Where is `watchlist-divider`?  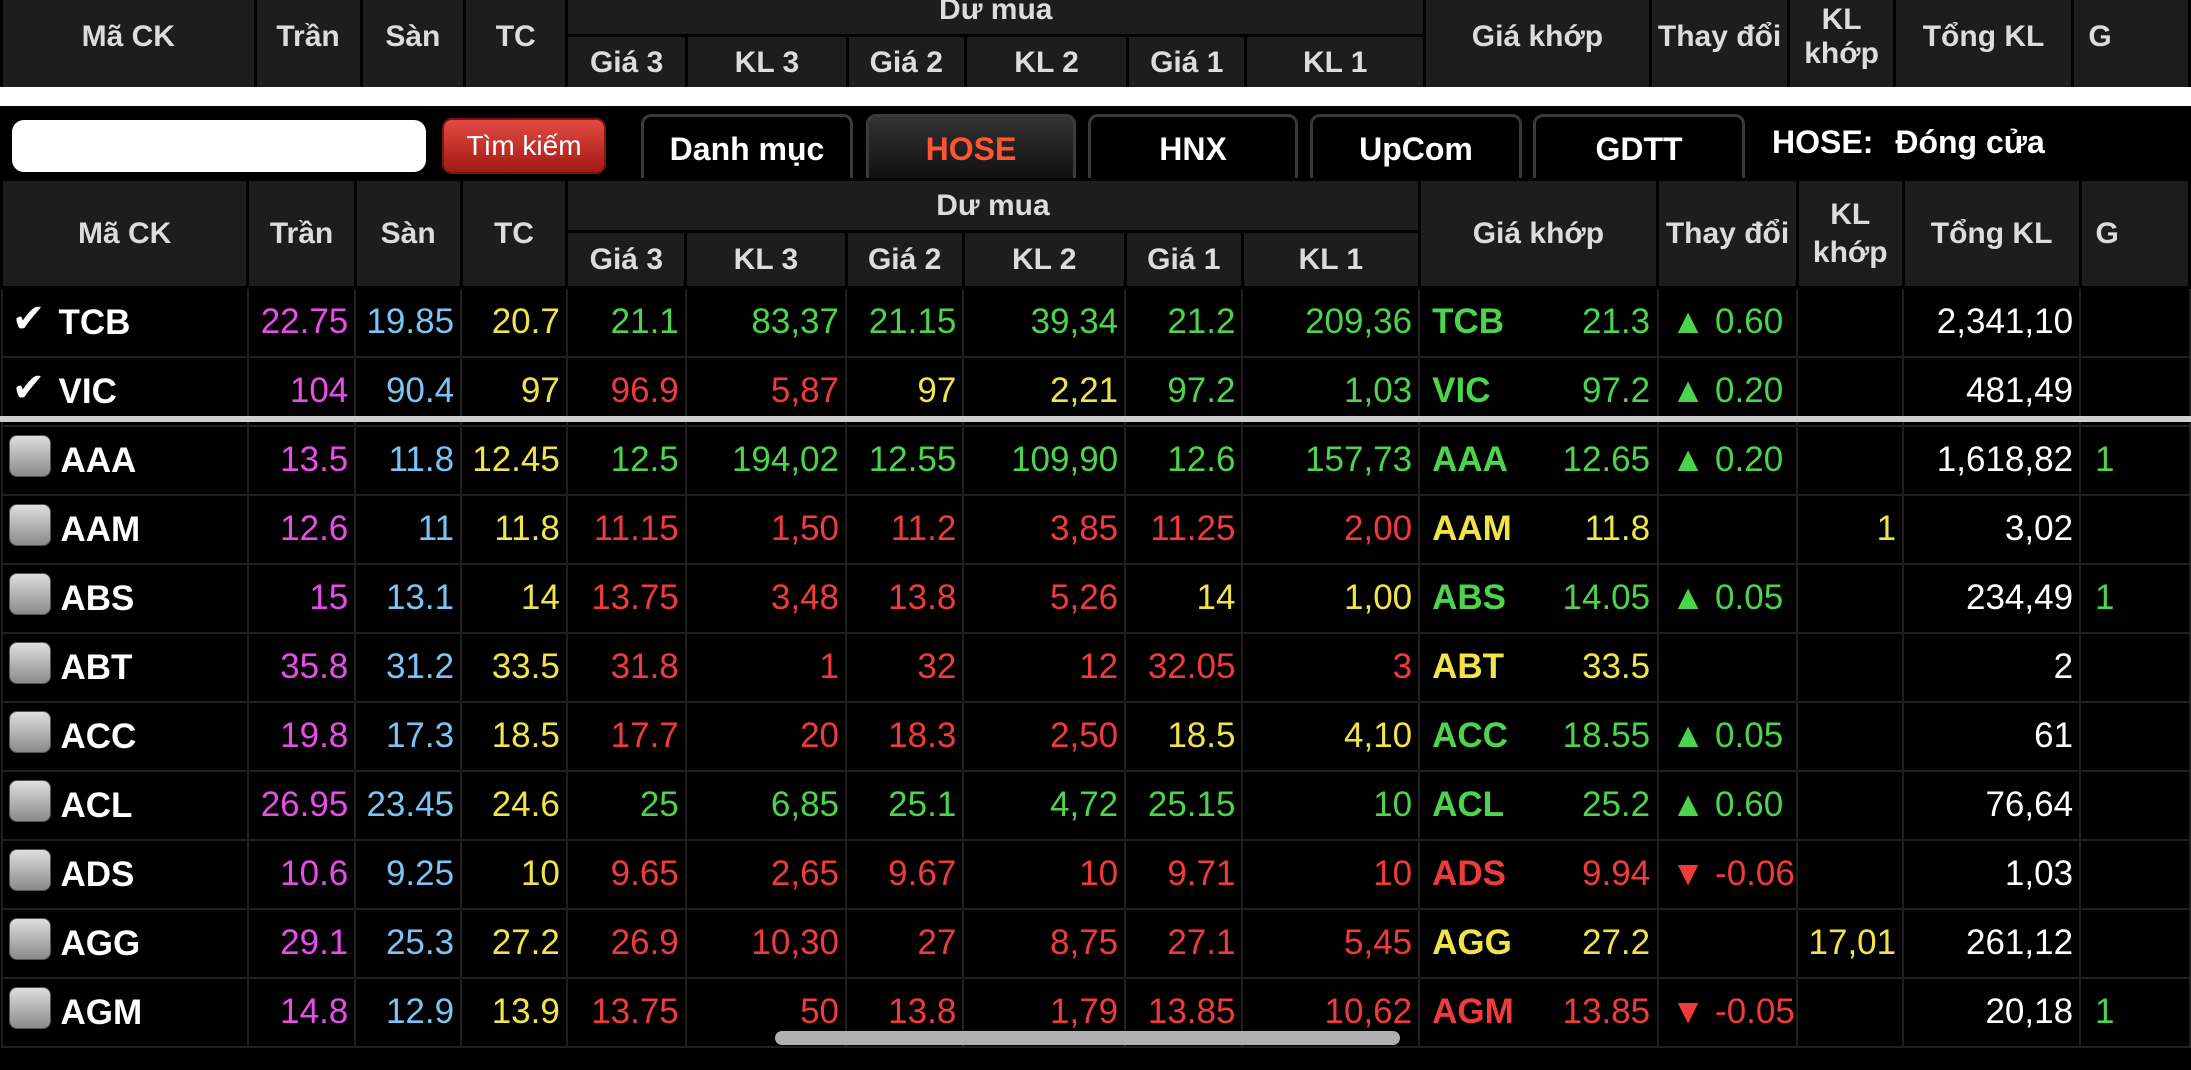
watchlist-divider is located at coordinates (1095, 419).